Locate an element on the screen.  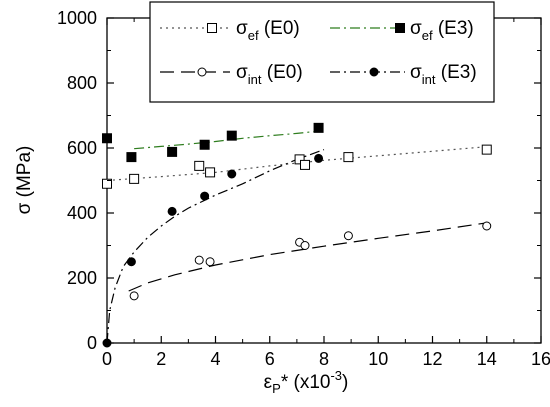
y-tick-label: 200 is located at coordinates (82, 278).